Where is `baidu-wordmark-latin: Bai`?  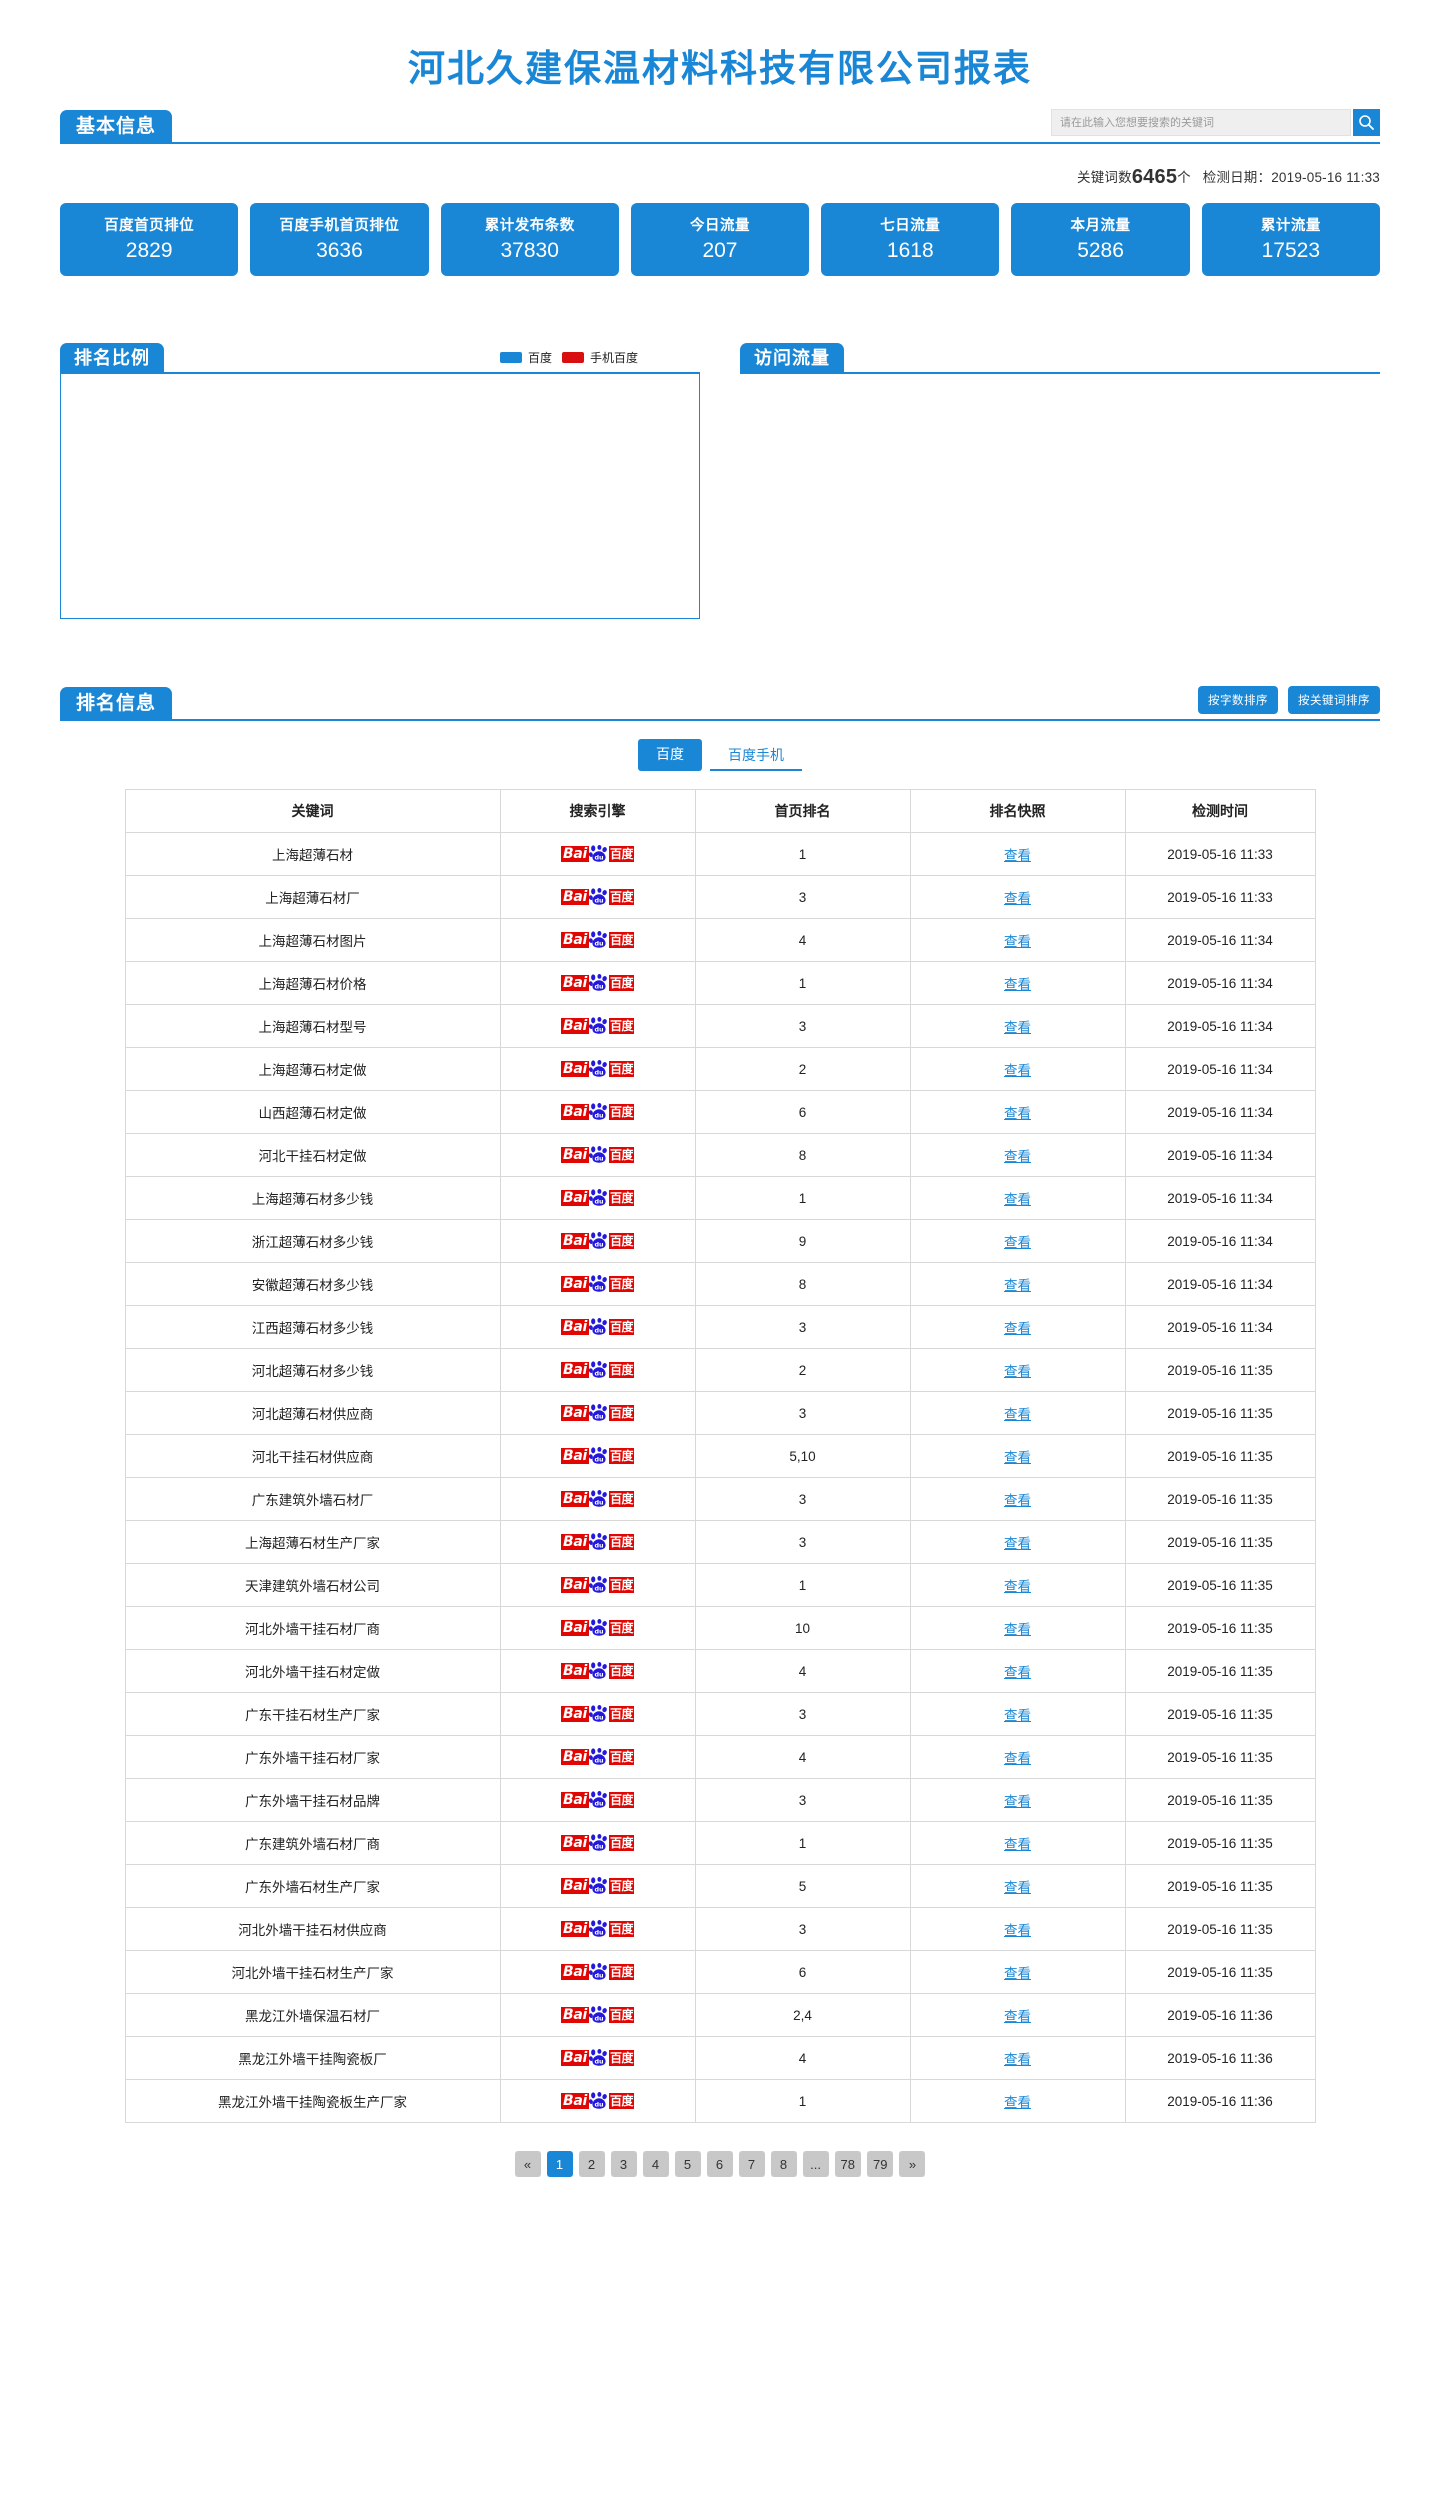 baidu-wordmark-latin: Bai is located at coordinates (574, 1628).